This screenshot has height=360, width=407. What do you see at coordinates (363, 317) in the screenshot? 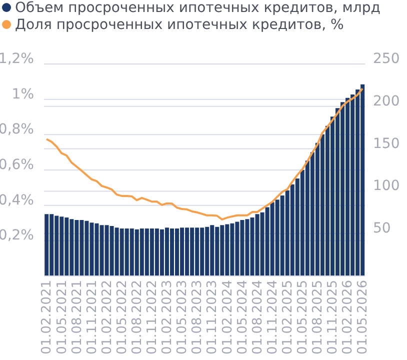
I see `x-tick-label: 01.05.2026` at bounding box center [363, 317].